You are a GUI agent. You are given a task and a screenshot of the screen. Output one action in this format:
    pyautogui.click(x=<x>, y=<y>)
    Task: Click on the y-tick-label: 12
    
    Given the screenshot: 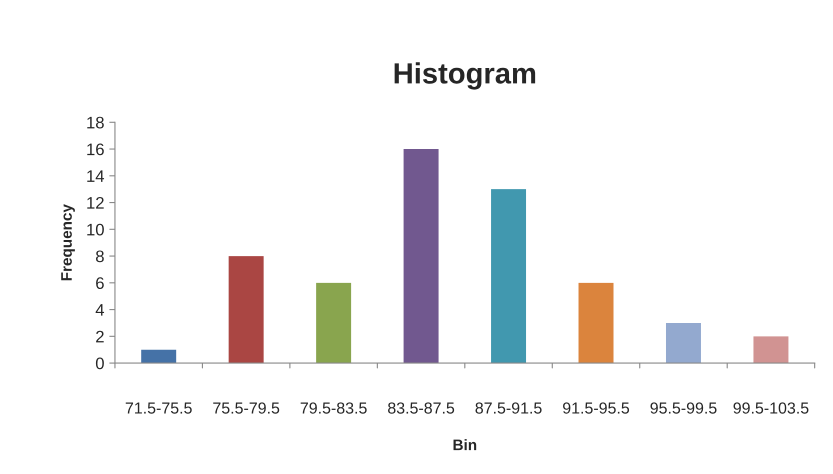 What is the action you would take?
    pyautogui.click(x=95, y=202)
    